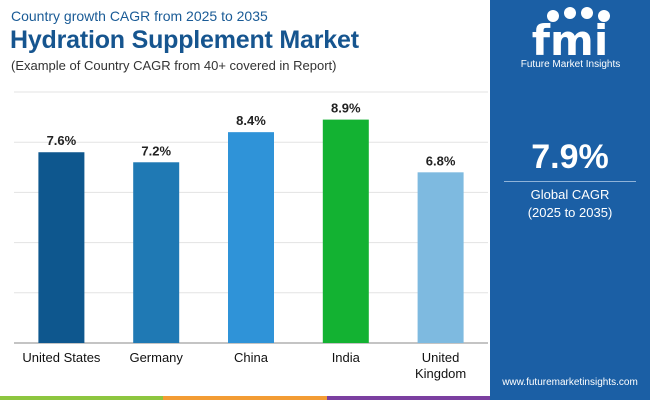 The image size is (650, 400). I want to click on bottom-color-stripe, so click(245, 398).